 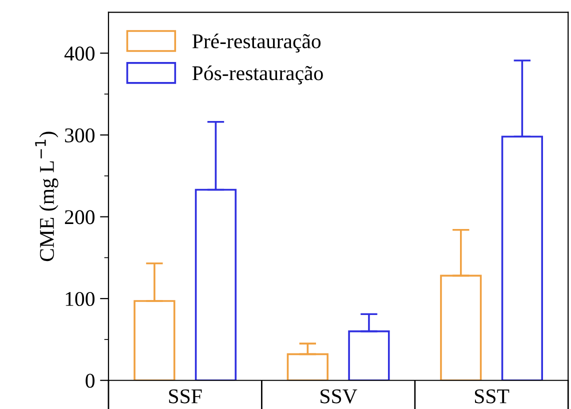 What do you see at coordinates (257, 75) in the screenshot?
I see `legend-label: Pós-restauração` at bounding box center [257, 75].